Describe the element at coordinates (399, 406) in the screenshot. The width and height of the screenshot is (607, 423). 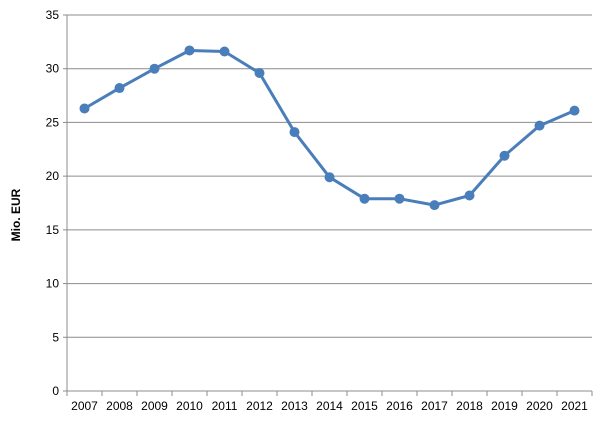
I see `x-tick-label: 2016` at that location.